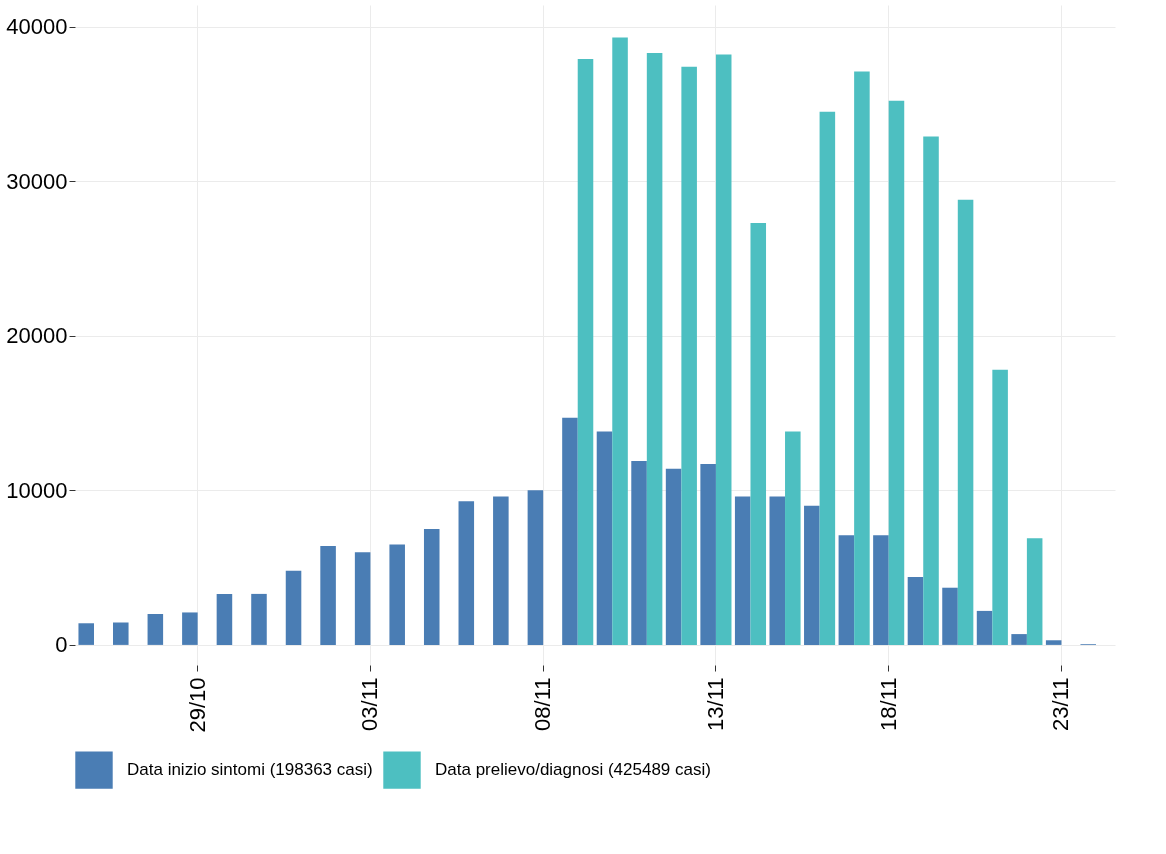 The width and height of the screenshot is (1166, 854). Describe the element at coordinates (1061, 704) in the screenshot. I see `x-tick-label: 23/11` at that location.